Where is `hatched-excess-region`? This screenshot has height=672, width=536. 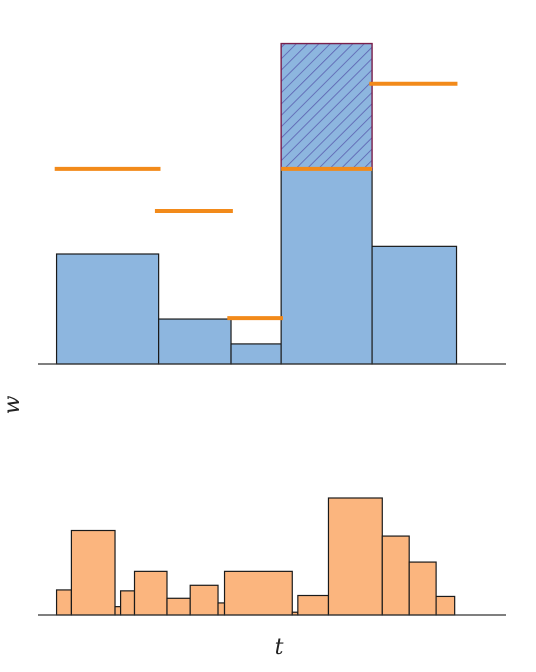 hatched-excess-region is located at coordinates (326, 106).